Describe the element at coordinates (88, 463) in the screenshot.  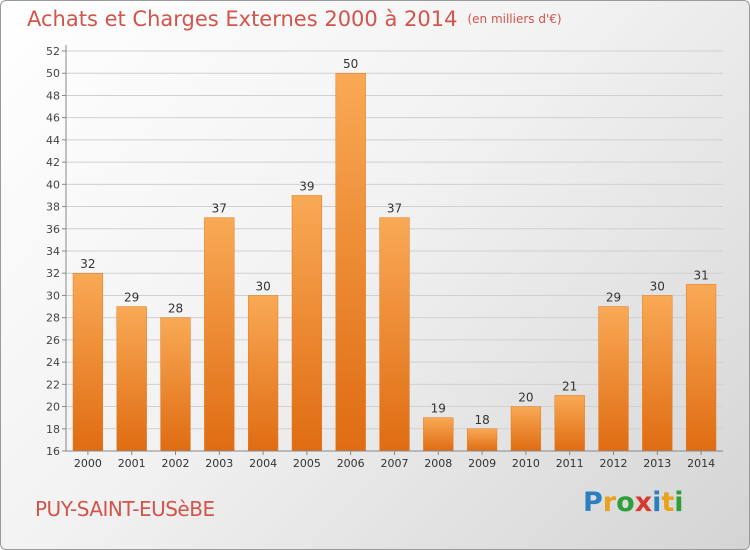
I see `x-tick-label: 2000` at that location.